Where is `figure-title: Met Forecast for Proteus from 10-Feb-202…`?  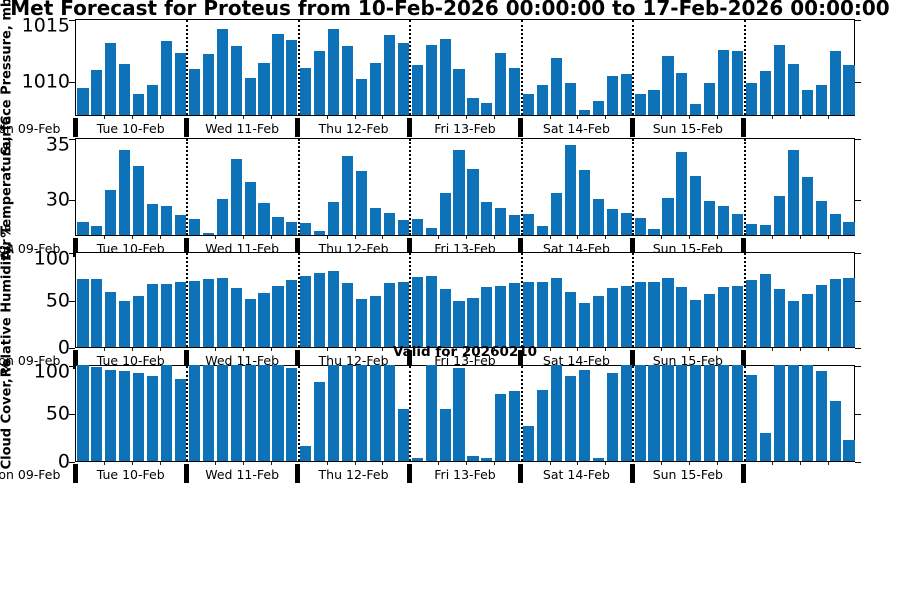
figure-title: Met Forecast for Proteus from 10-Feb-202… is located at coordinates (450, 10).